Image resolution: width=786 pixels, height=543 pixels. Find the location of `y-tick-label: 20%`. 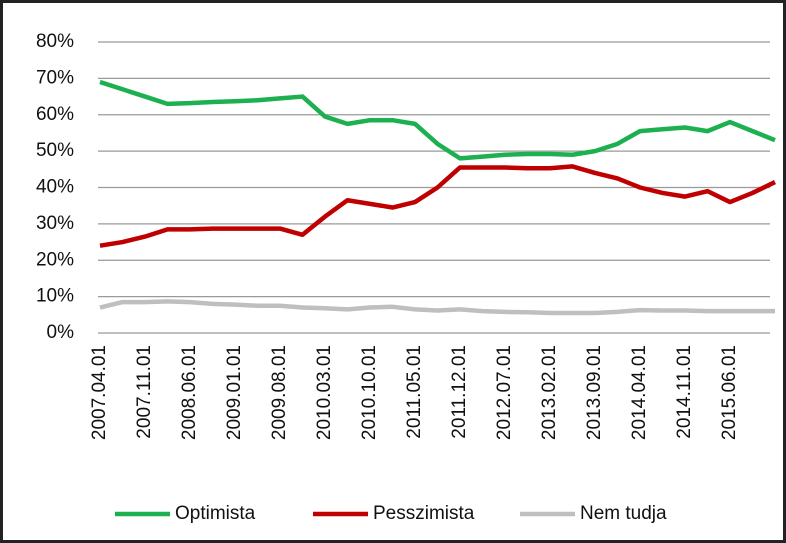

y-tick-label: 20% is located at coordinates (55, 259).